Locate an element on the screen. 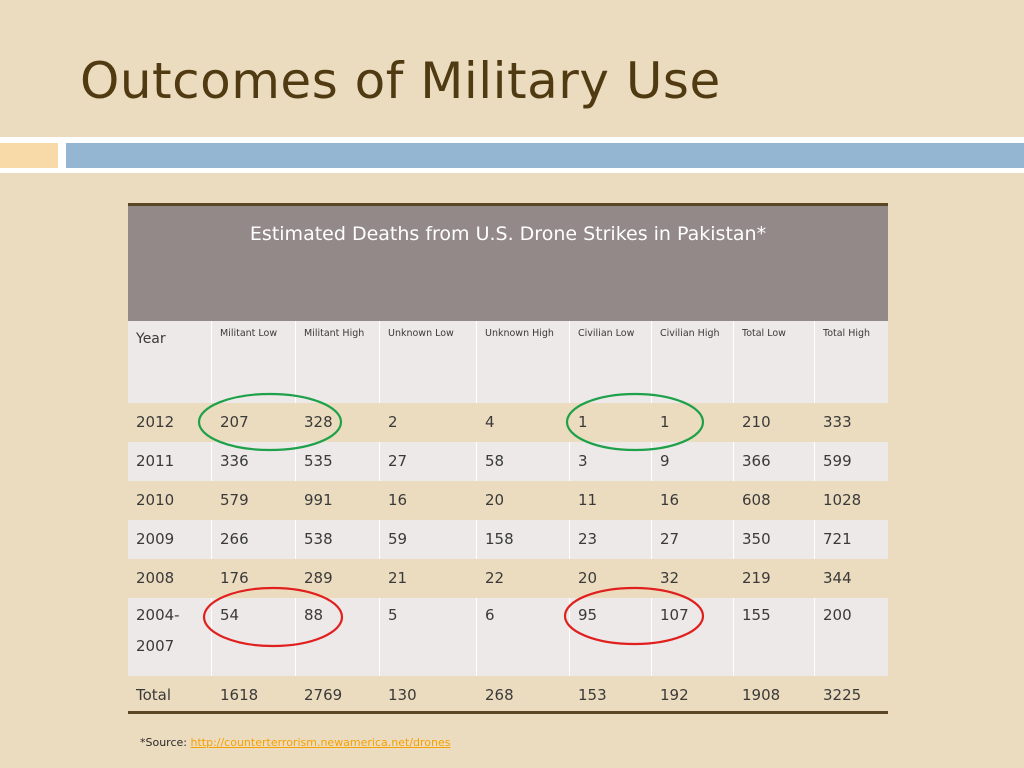 This screenshot has height=768, width=1024. column-header-militant-low: Militant Low is located at coordinates (254, 362).